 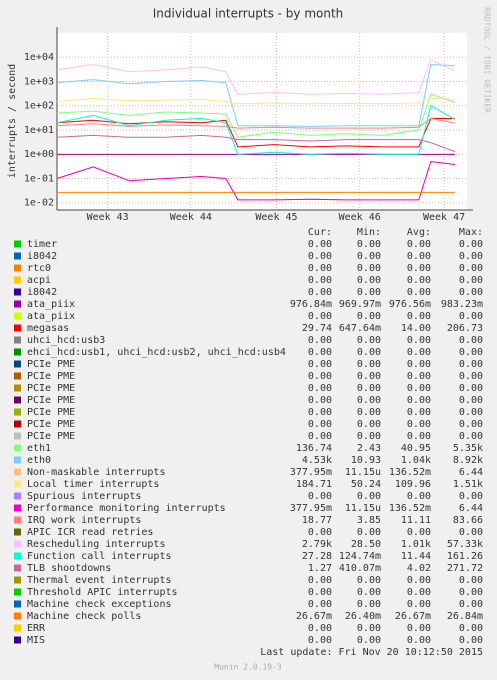 I want to click on legend-stat: 271.72, so click(x=465, y=568).